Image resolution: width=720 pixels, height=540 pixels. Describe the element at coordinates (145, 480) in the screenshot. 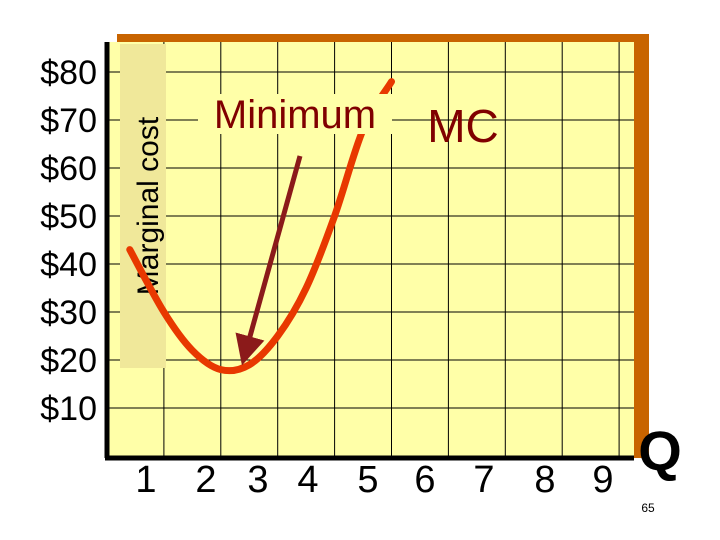

I see `x-tick-label: 1` at that location.